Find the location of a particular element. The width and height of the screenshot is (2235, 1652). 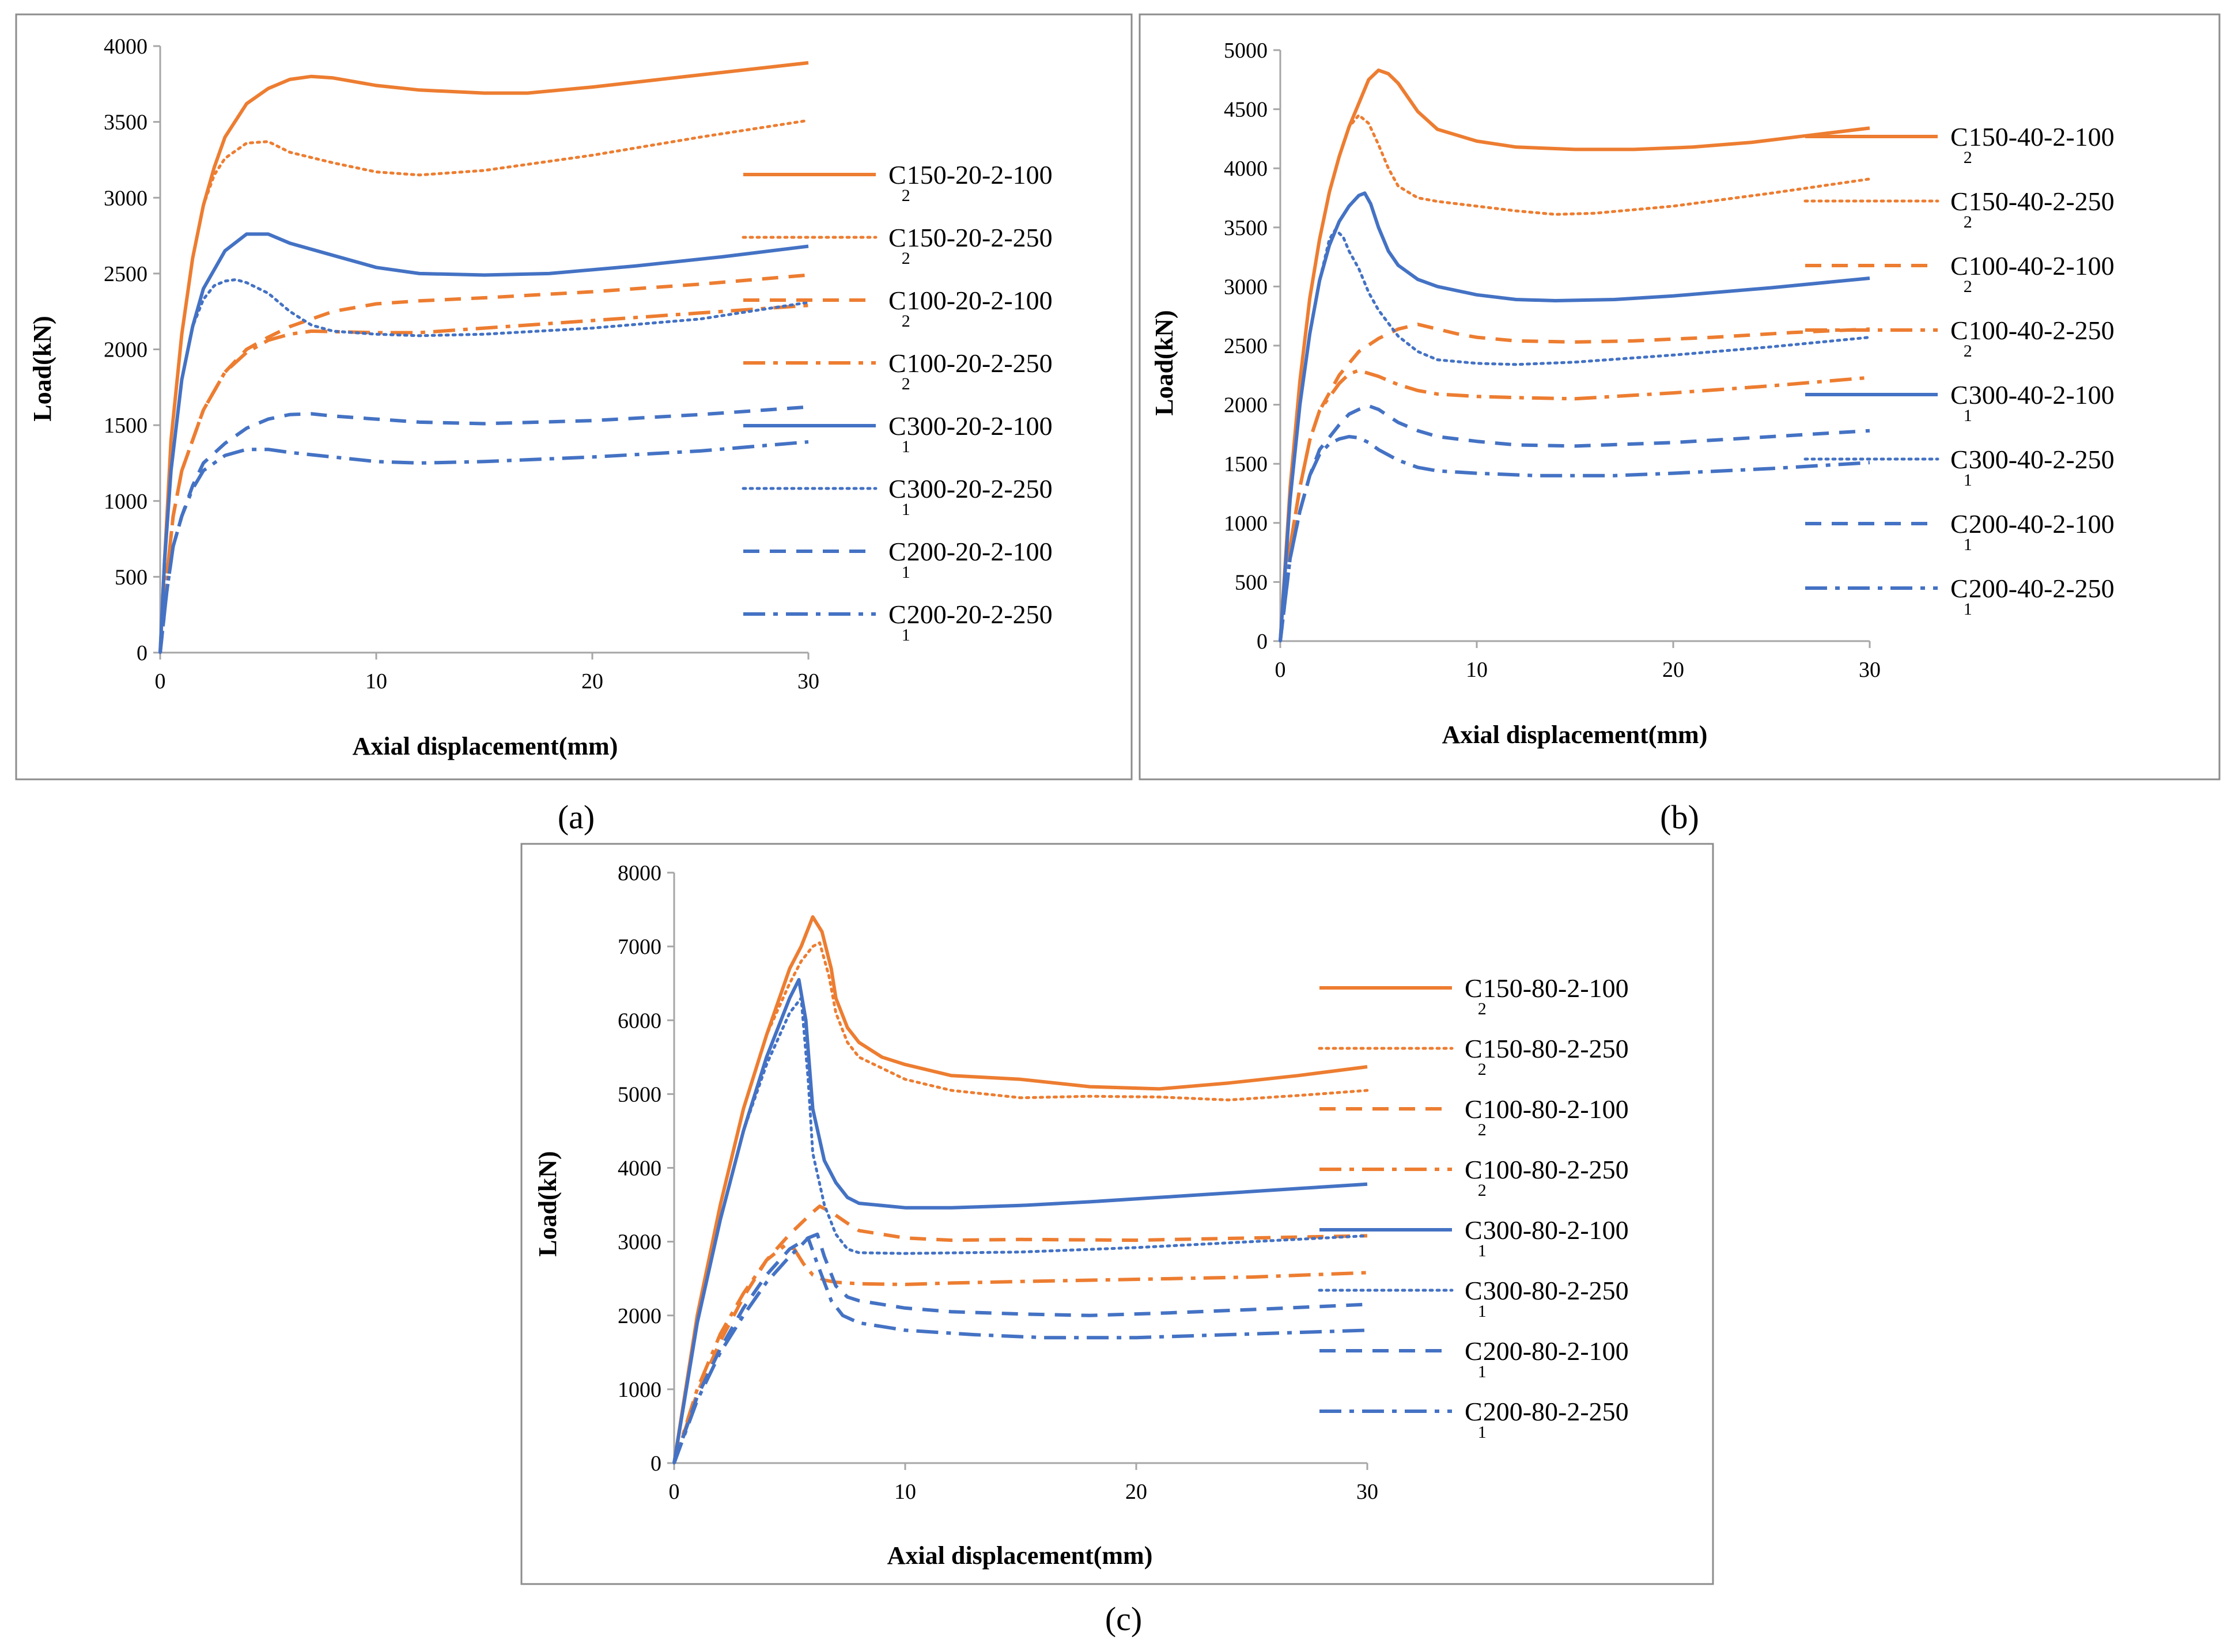

panel-a-x-tick-label: 20 is located at coordinates (592, 681).